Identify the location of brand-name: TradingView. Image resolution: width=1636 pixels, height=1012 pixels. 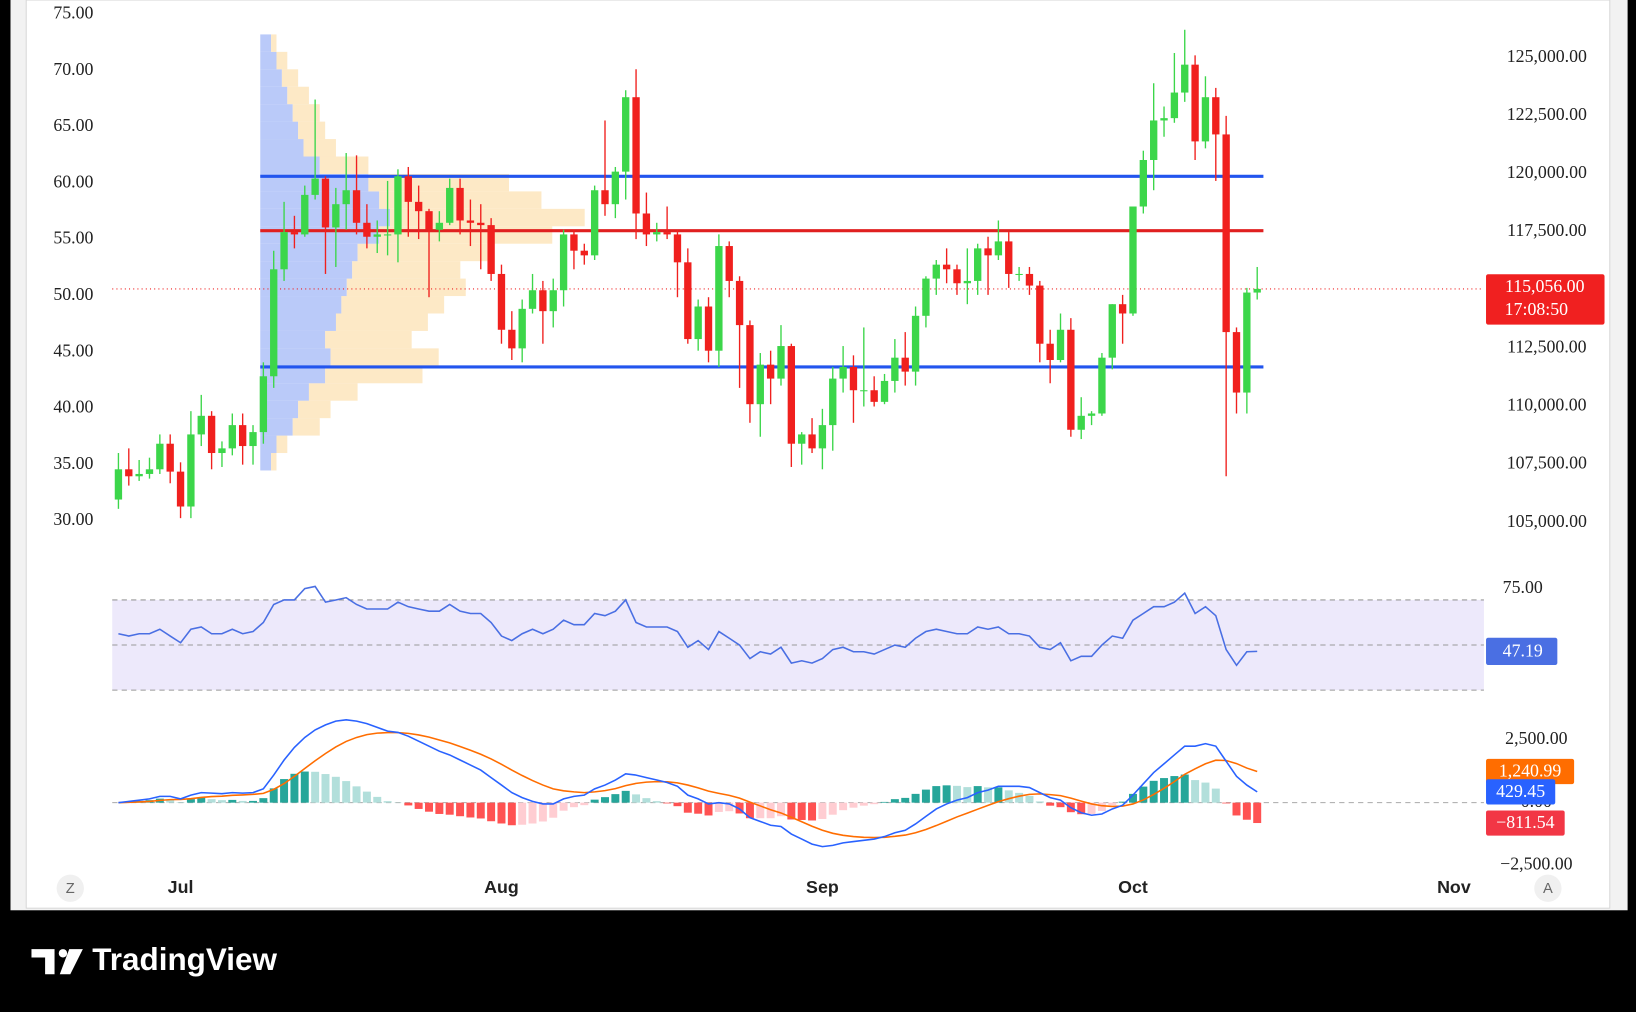
(184, 959).